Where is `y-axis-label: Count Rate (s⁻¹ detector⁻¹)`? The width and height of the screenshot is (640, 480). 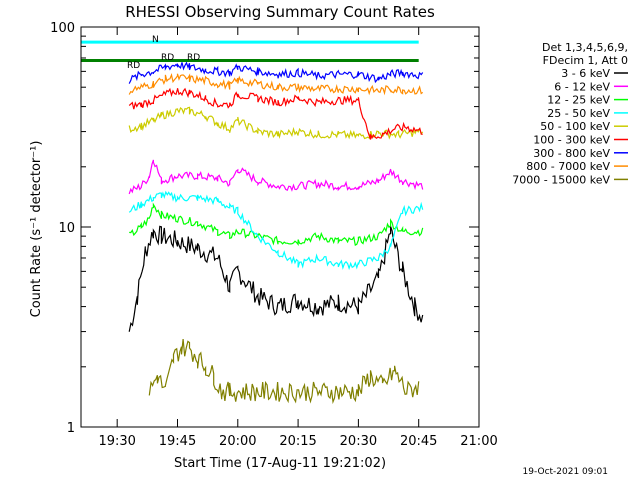 y-axis-label: Count Rate (s⁻¹ detector⁻¹) is located at coordinates (36, 229).